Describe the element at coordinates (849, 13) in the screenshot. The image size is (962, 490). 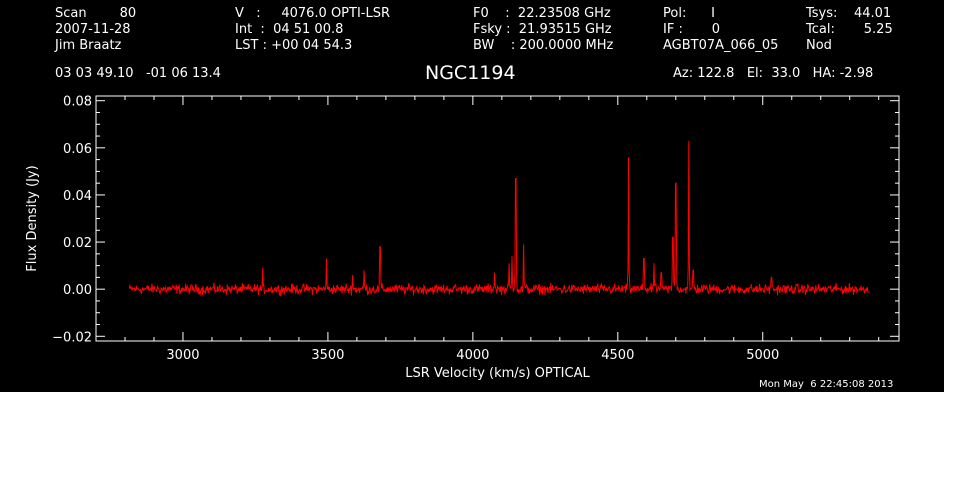
I see `header-tsys: Tsys: 44.01` at that location.